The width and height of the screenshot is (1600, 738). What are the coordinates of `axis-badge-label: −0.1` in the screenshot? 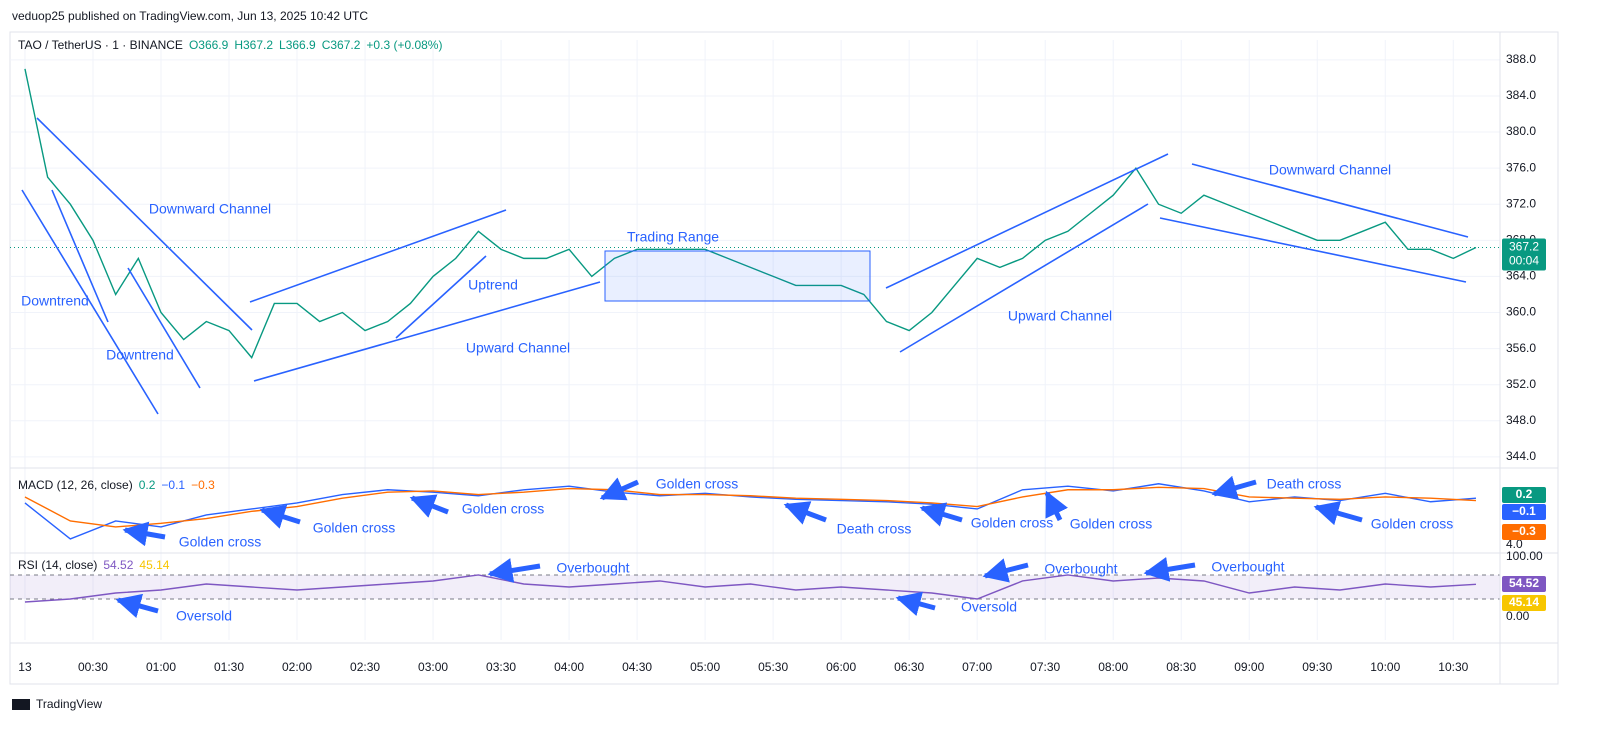 It's located at (1524, 511).